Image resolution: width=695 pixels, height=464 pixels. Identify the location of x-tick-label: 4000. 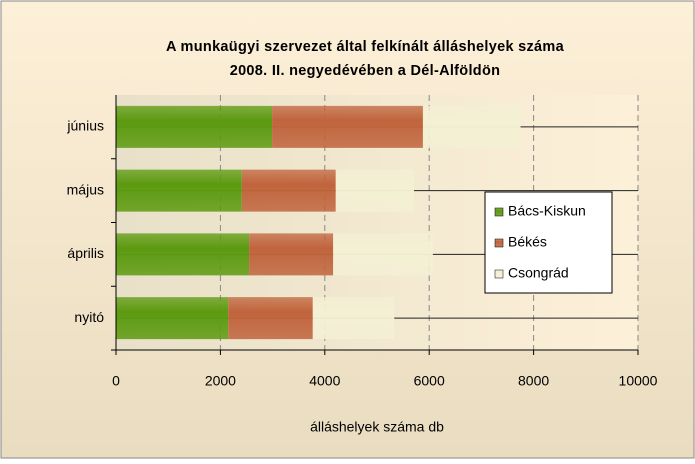
(324, 381).